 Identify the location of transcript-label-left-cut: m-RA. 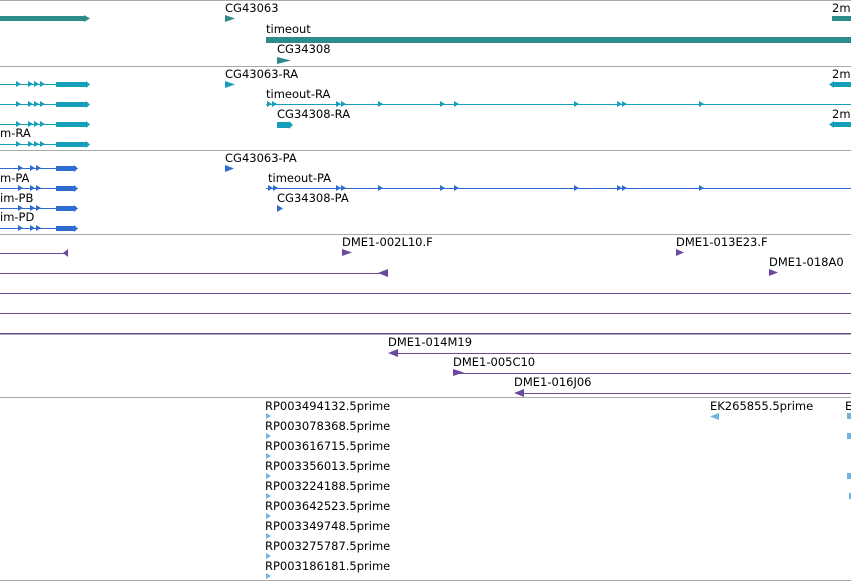
(15, 133).